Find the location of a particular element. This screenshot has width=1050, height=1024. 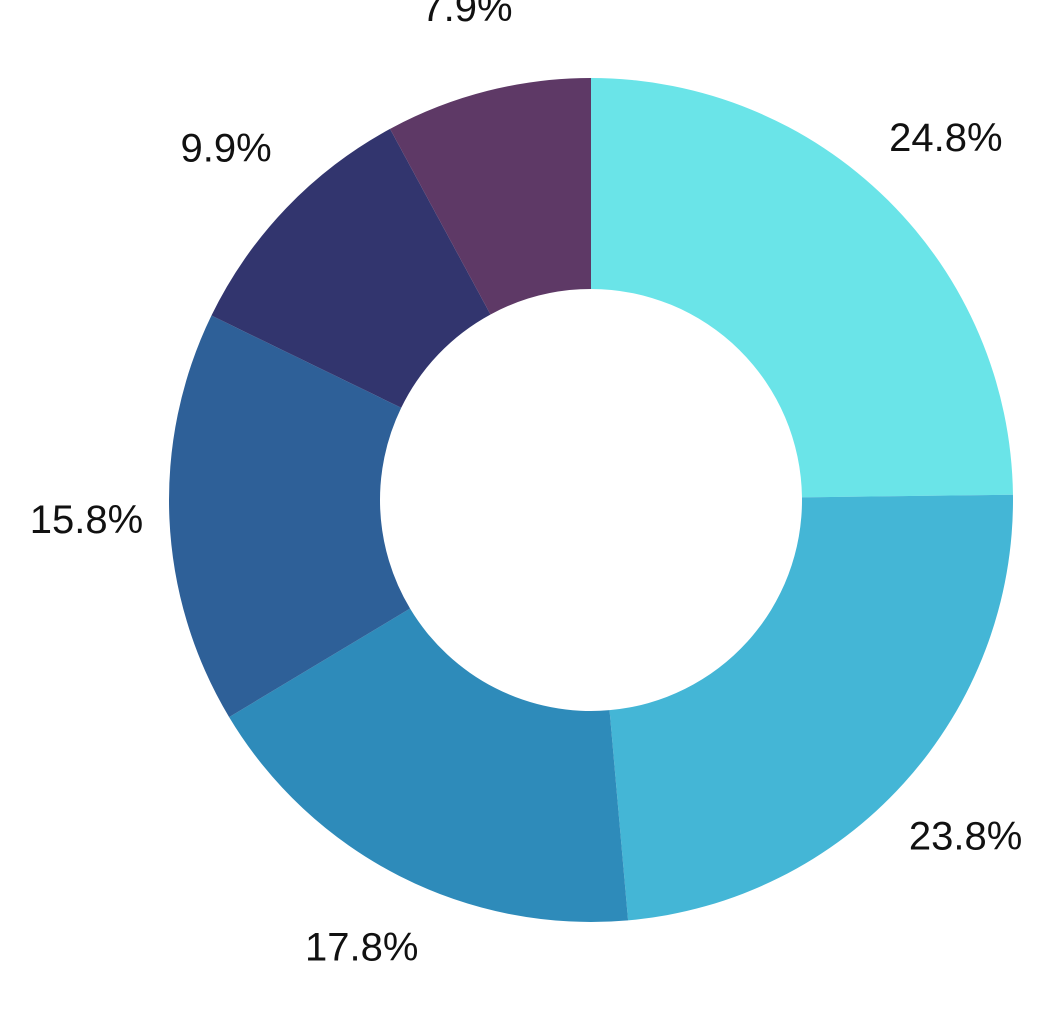

slice-label: 24.8% is located at coordinates (945, 138).